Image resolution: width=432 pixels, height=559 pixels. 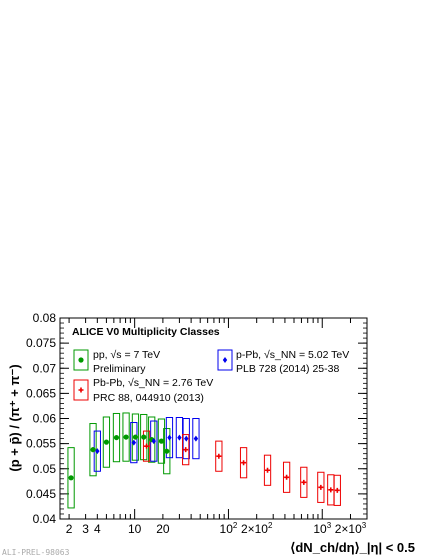 What do you see at coordinates (257, 528) in the screenshot?
I see `x-tick-label: 2×10²` at bounding box center [257, 528].